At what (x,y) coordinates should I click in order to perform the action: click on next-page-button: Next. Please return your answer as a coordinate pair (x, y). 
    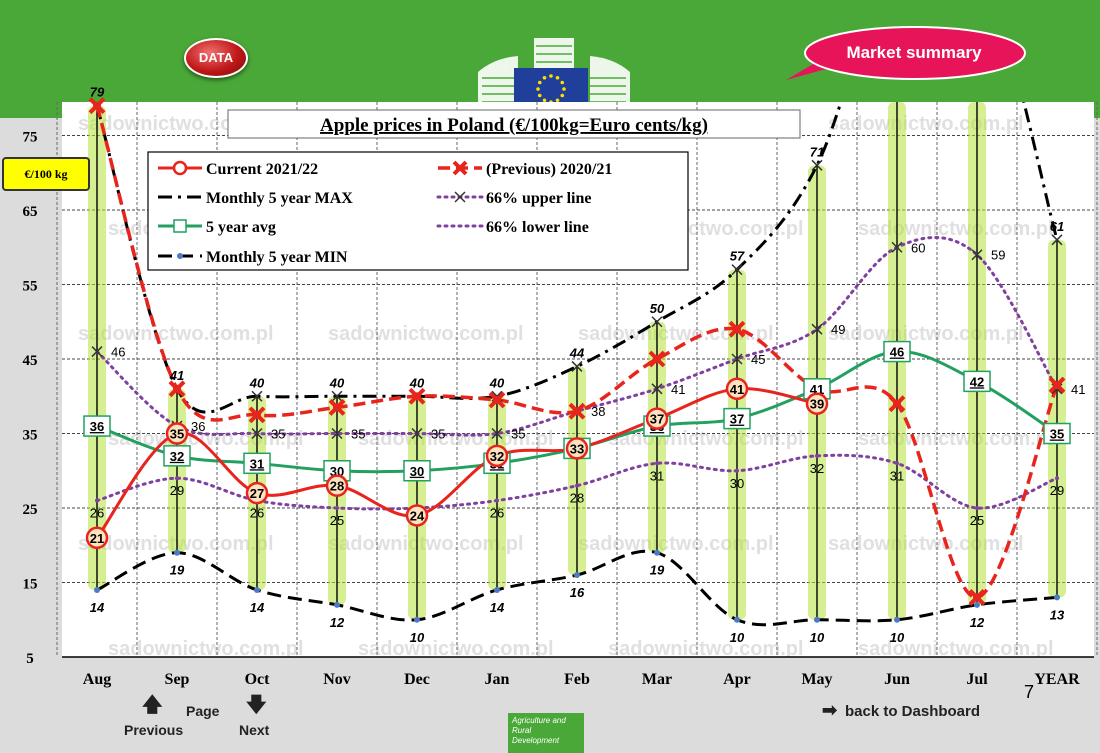
    Looking at the image, I should click on (254, 730).